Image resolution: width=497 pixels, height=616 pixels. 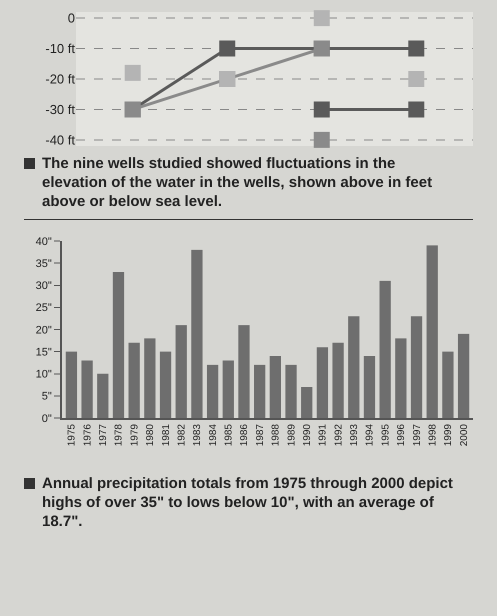 What do you see at coordinates (292, 435) in the screenshot?
I see `x-tick-label: 1989` at bounding box center [292, 435].